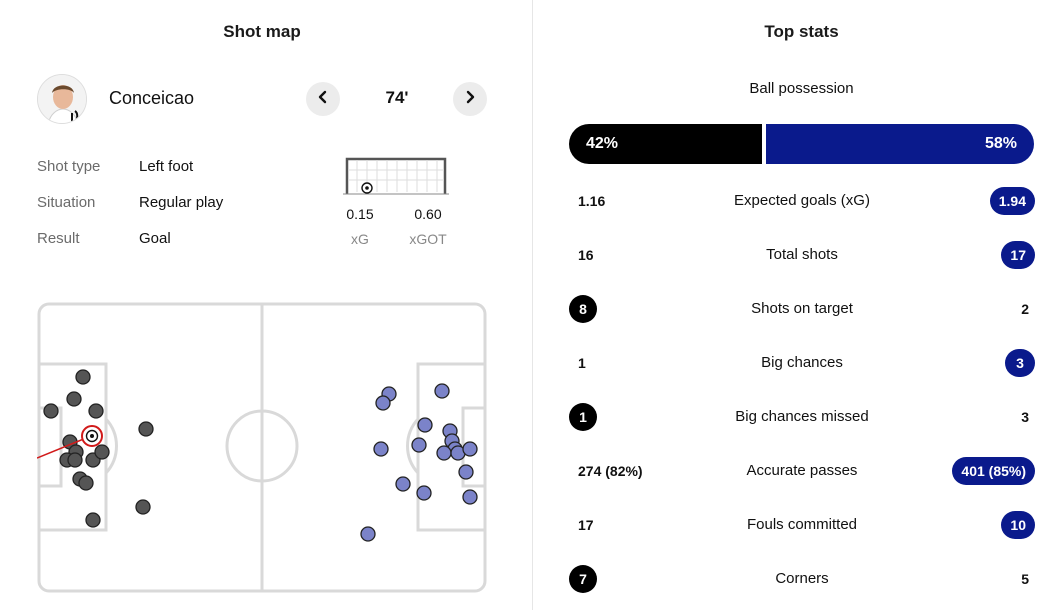 The height and width of the screenshot is (610, 1062). I want to click on xgot-label: xGOT, so click(428, 239).